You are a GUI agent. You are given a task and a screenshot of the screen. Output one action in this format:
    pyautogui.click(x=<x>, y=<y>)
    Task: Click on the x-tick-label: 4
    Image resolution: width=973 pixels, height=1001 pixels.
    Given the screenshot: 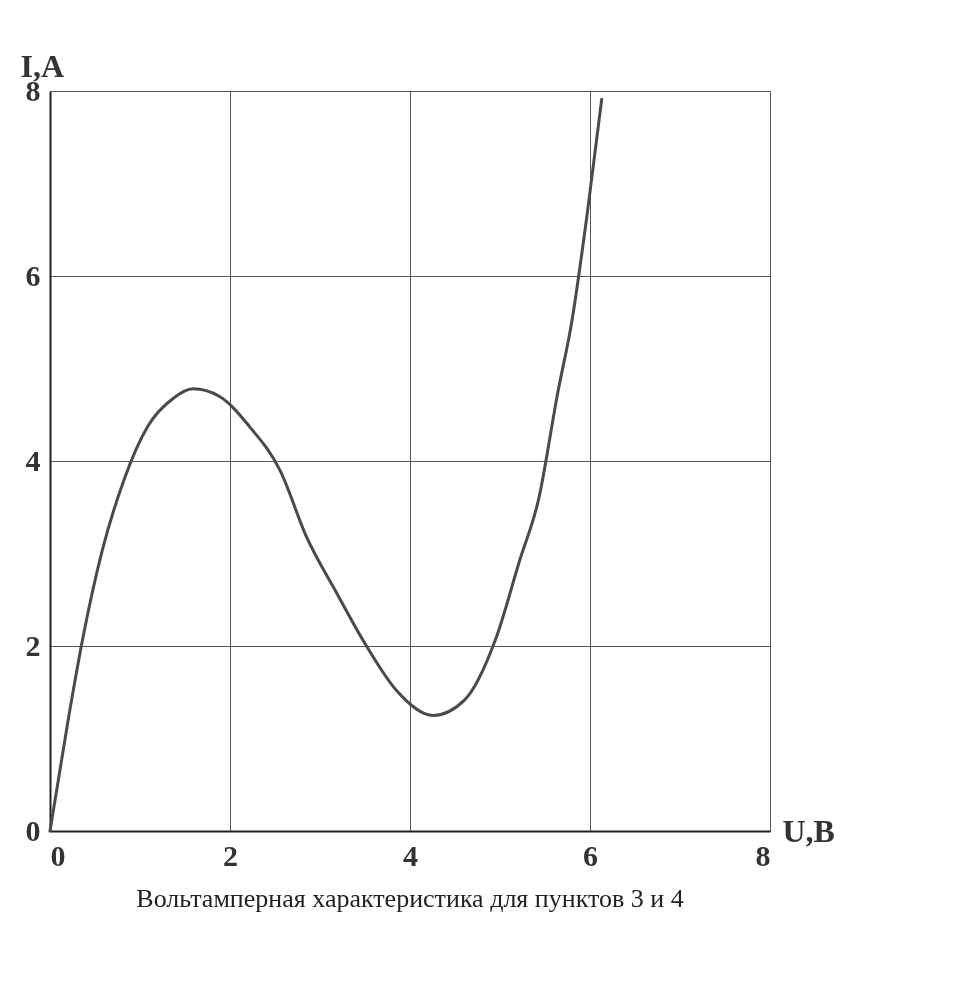 What is the action you would take?
    pyautogui.click(x=410, y=855)
    